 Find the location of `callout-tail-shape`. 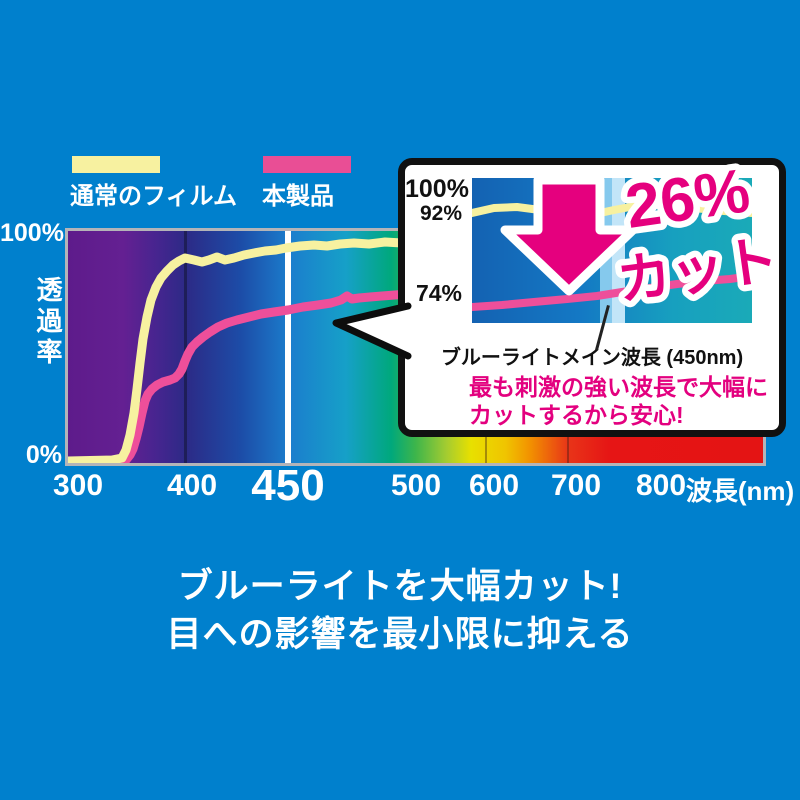

callout-tail-shape is located at coordinates (372, 331).